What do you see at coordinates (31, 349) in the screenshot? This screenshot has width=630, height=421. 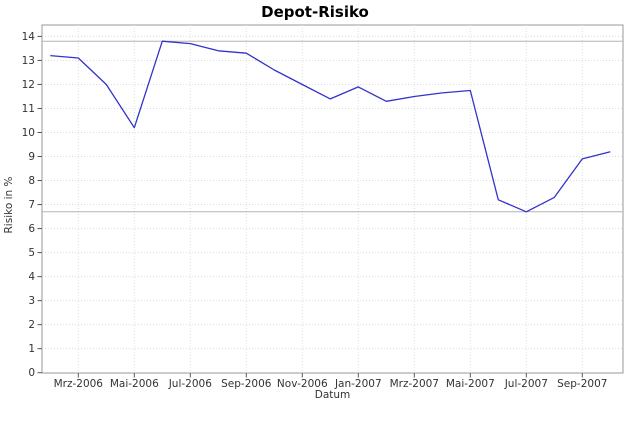 I see `y-tick-label: 1` at bounding box center [31, 349].